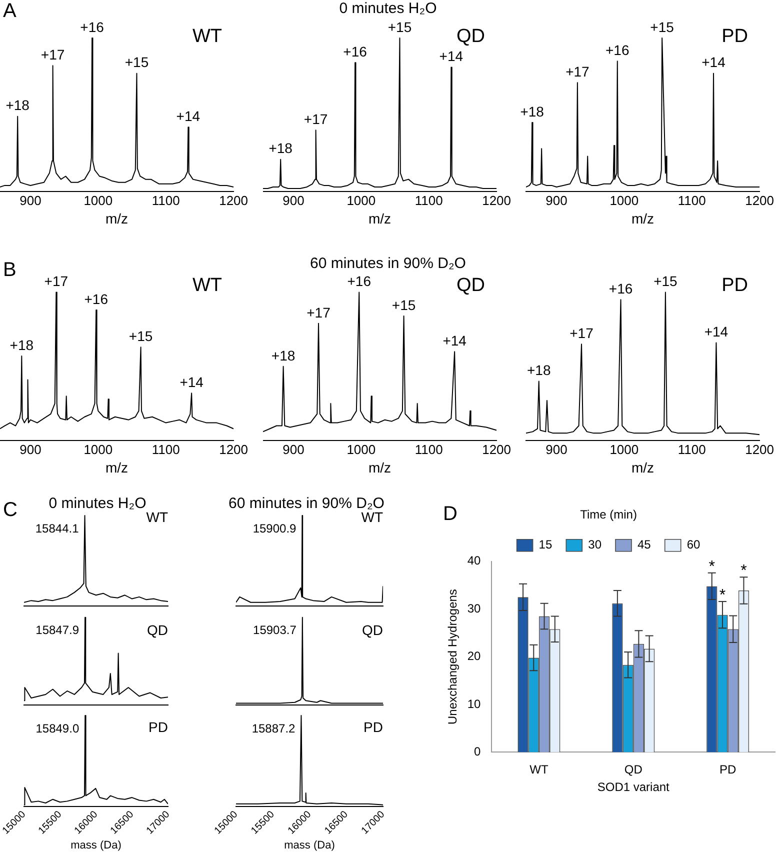 The image size is (777, 854). I want to click on legend-label: 30, so click(595, 545).